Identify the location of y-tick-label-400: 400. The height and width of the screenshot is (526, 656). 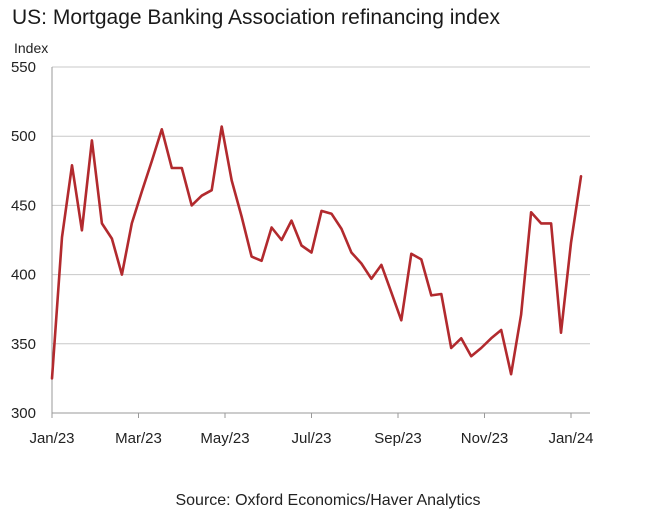
(23, 275).